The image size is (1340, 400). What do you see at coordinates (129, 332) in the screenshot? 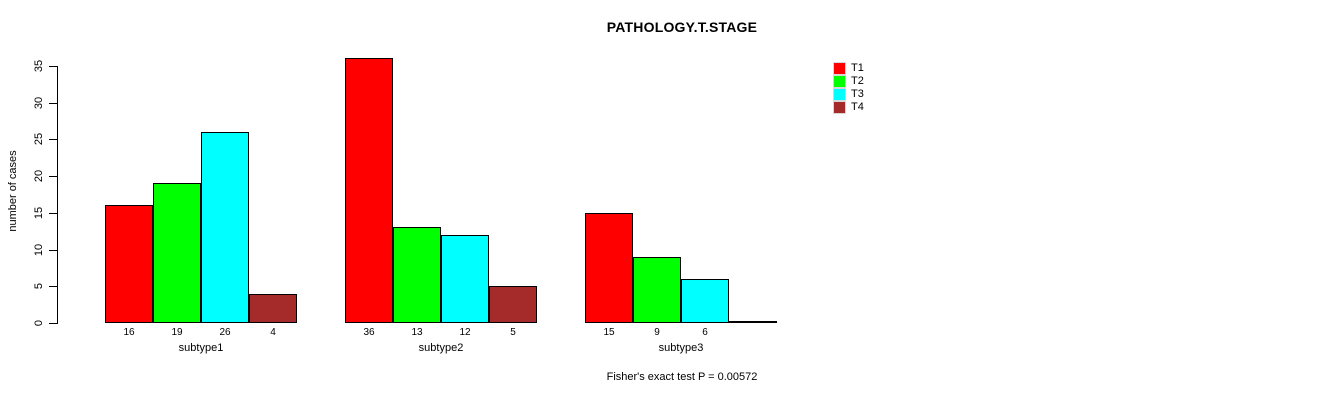
I see `bar-value-label-subtype1-T1: 16` at bounding box center [129, 332].